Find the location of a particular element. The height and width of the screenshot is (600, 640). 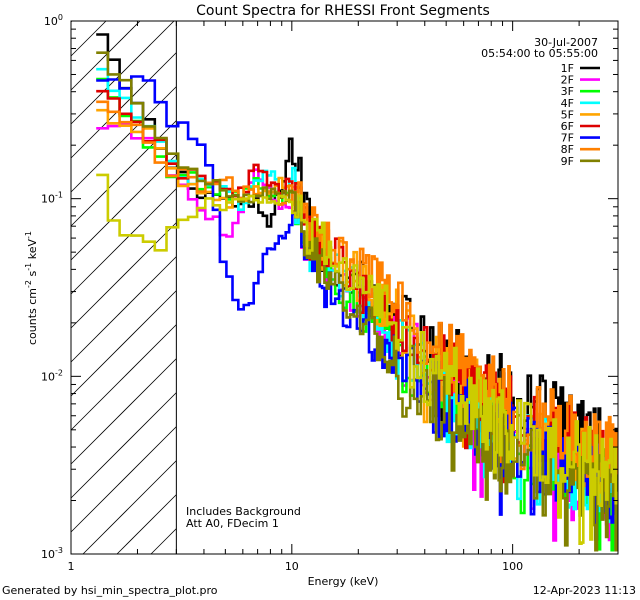

legend-label: 5F is located at coordinates (567, 114).